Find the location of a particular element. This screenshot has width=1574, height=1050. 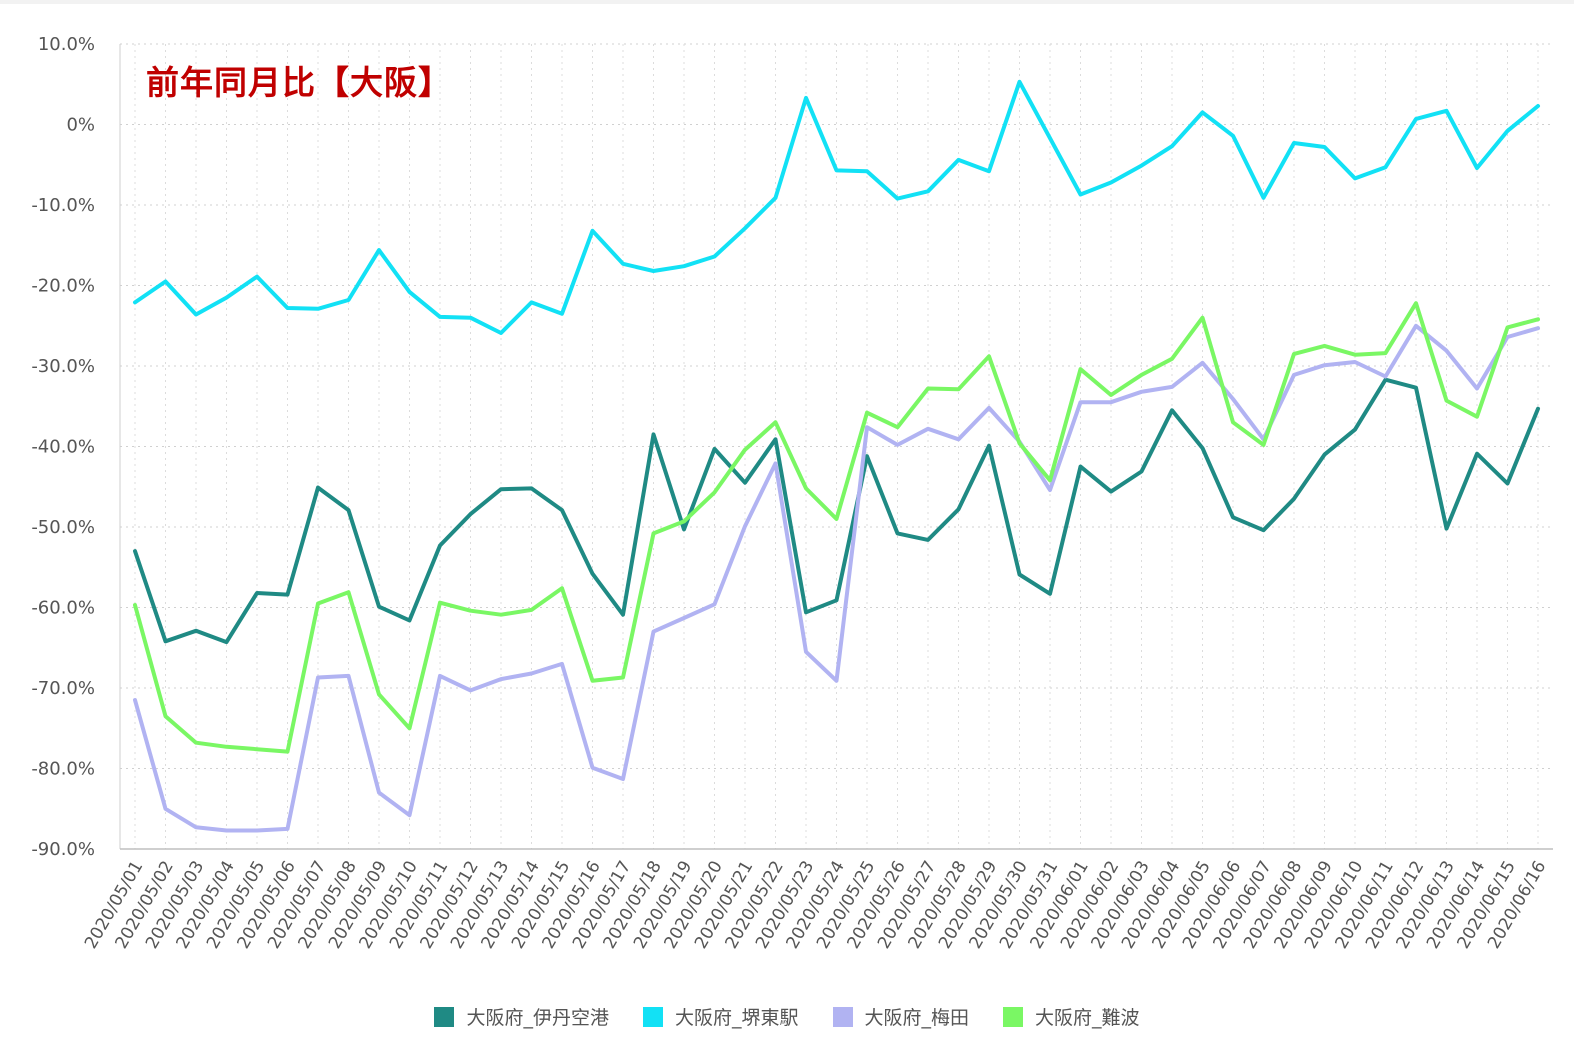

legend-item-umeda: 大阪府_梅田 is located at coordinates (901, 1016).